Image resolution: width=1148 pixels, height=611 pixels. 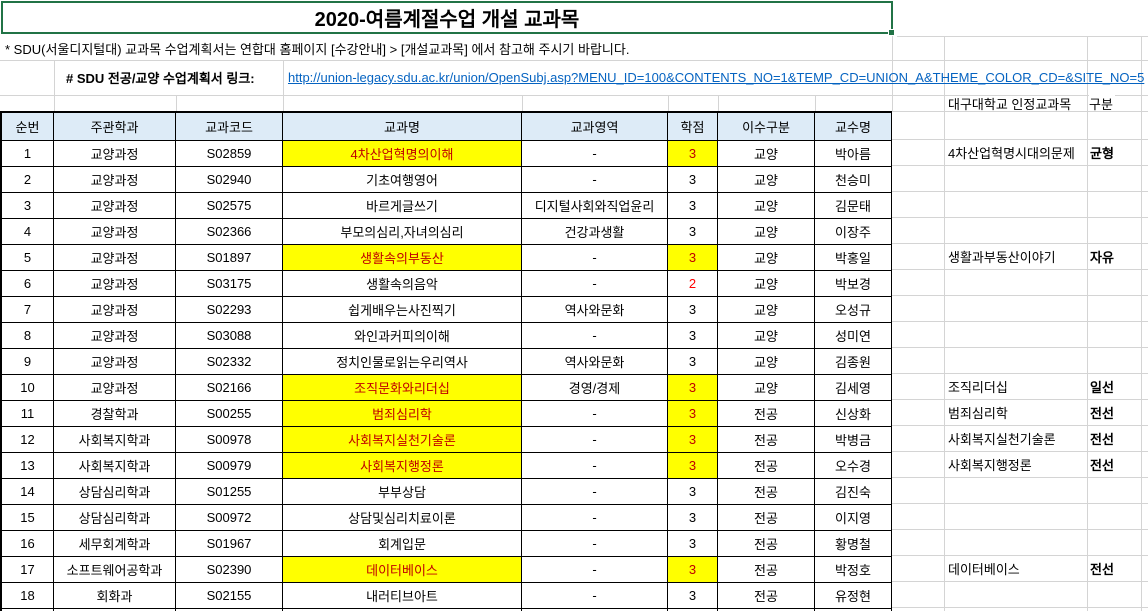 I want to click on title-selected-cell: 2020-여름계절수업 개설 교과목, so click(x=448, y=18).